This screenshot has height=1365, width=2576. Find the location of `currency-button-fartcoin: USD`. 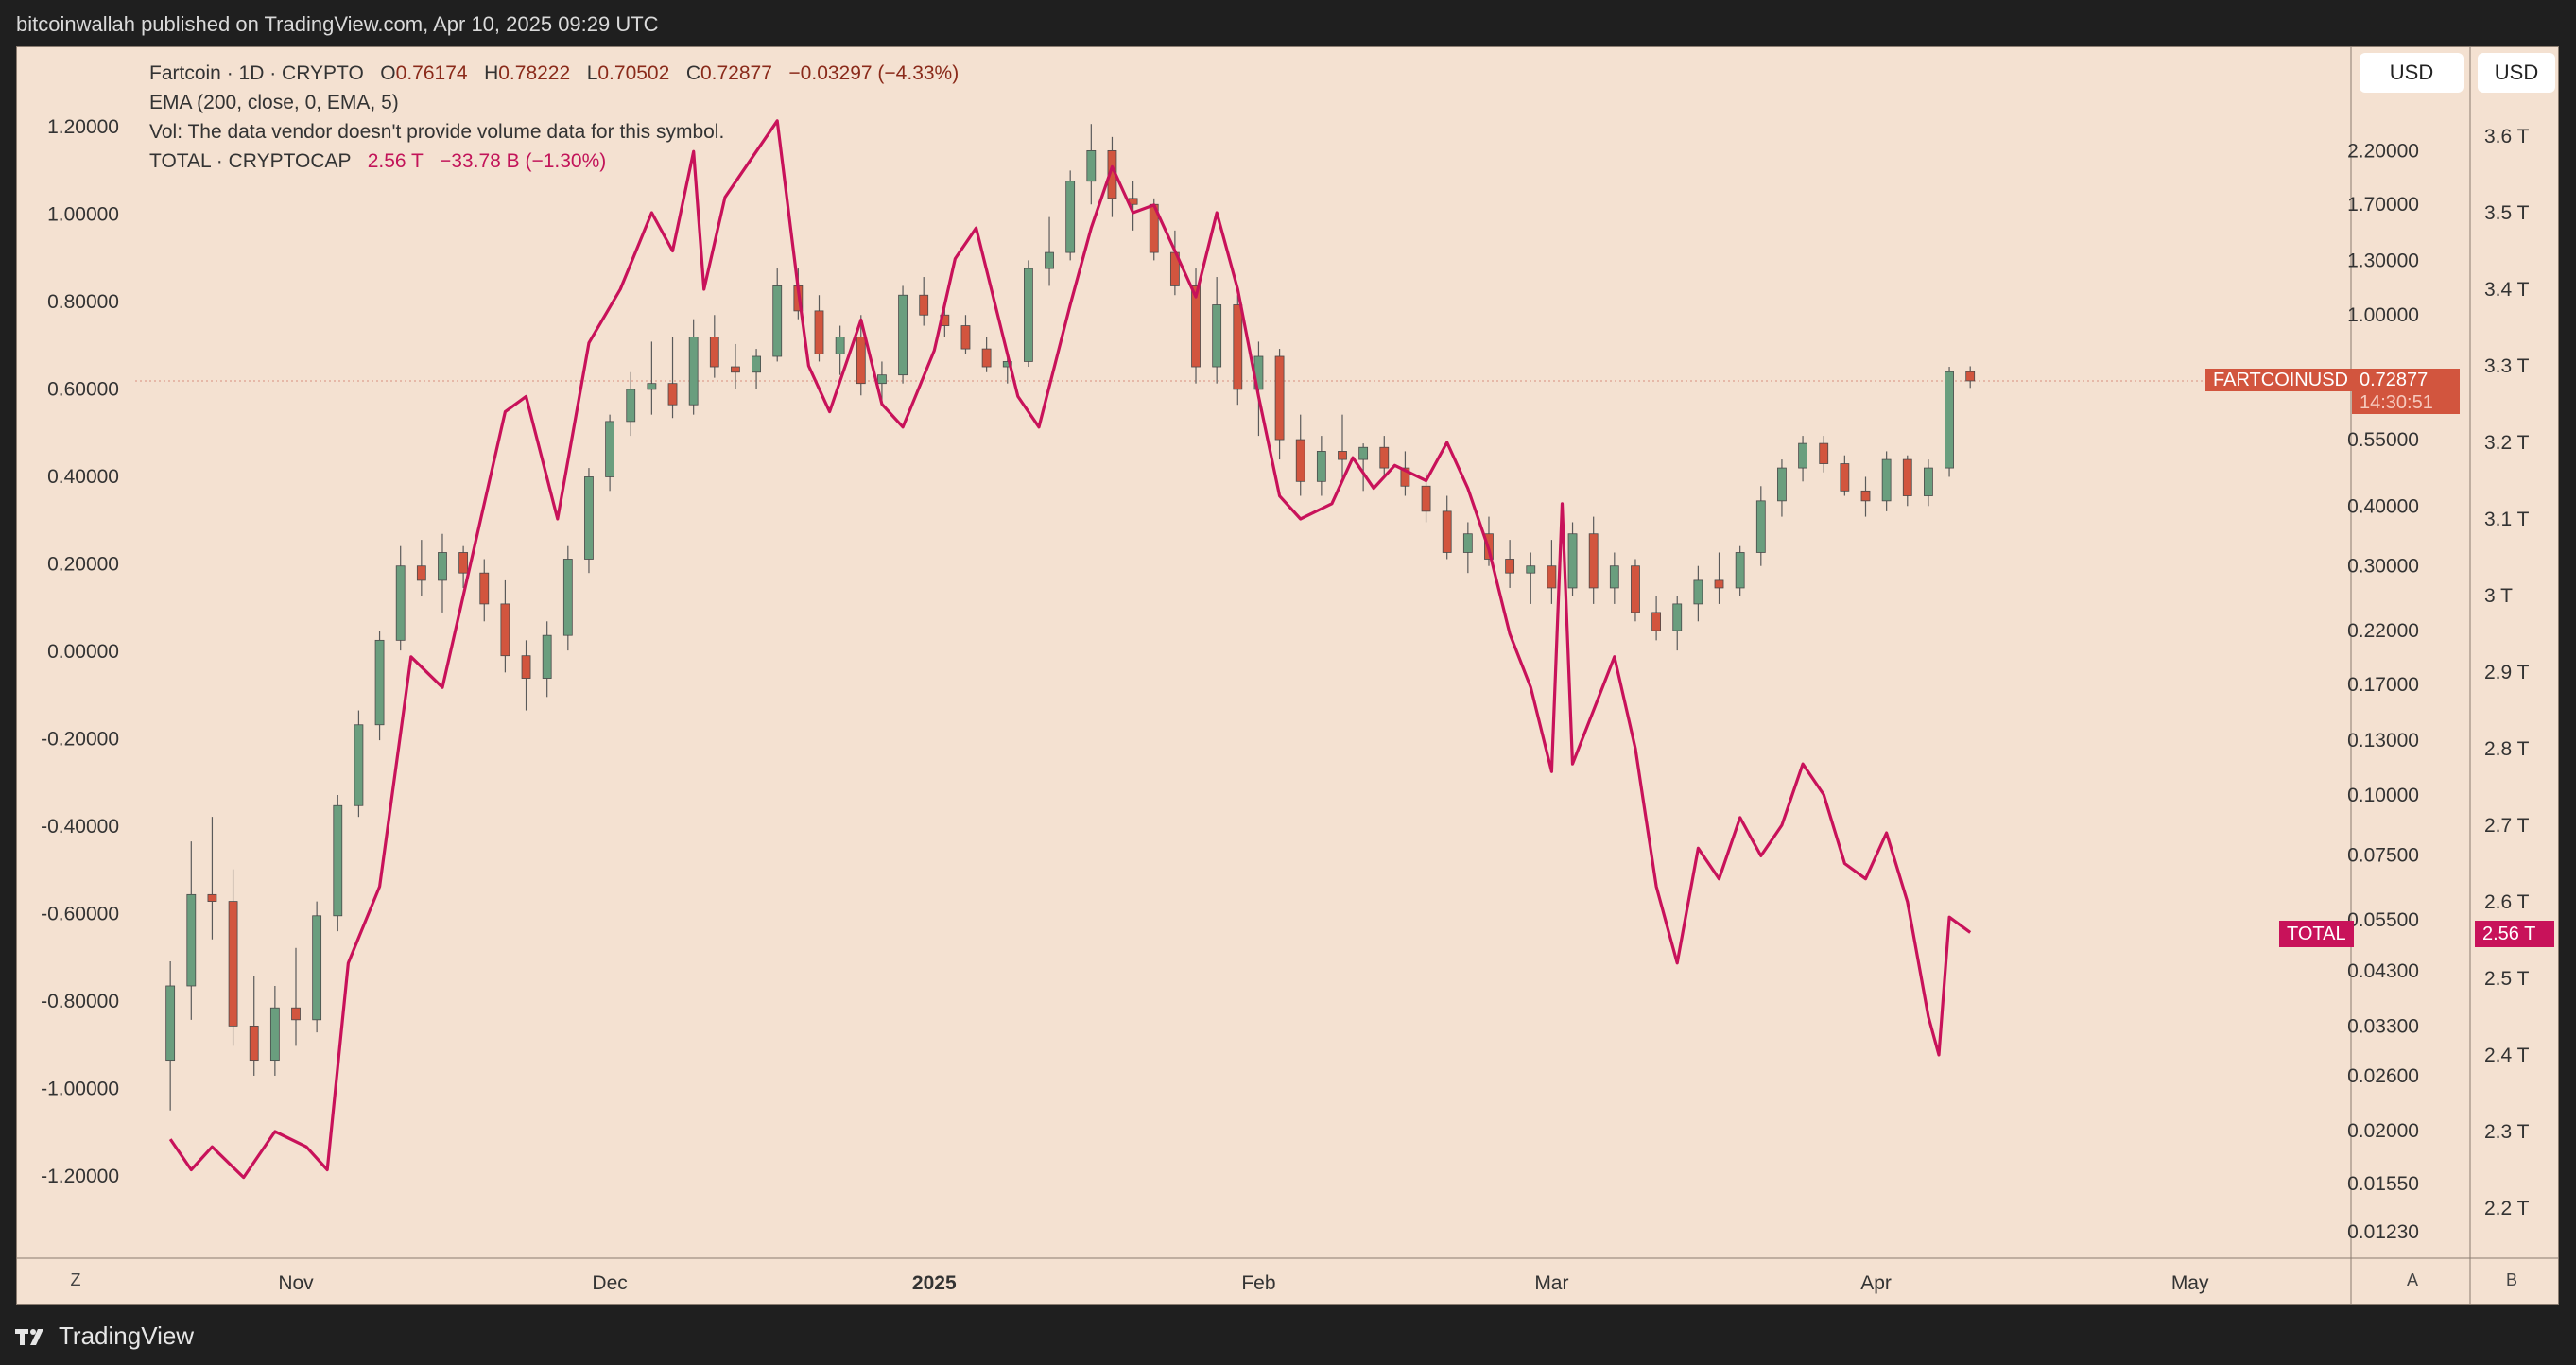

currency-button-fartcoin: USD is located at coordinates (2412, 73).